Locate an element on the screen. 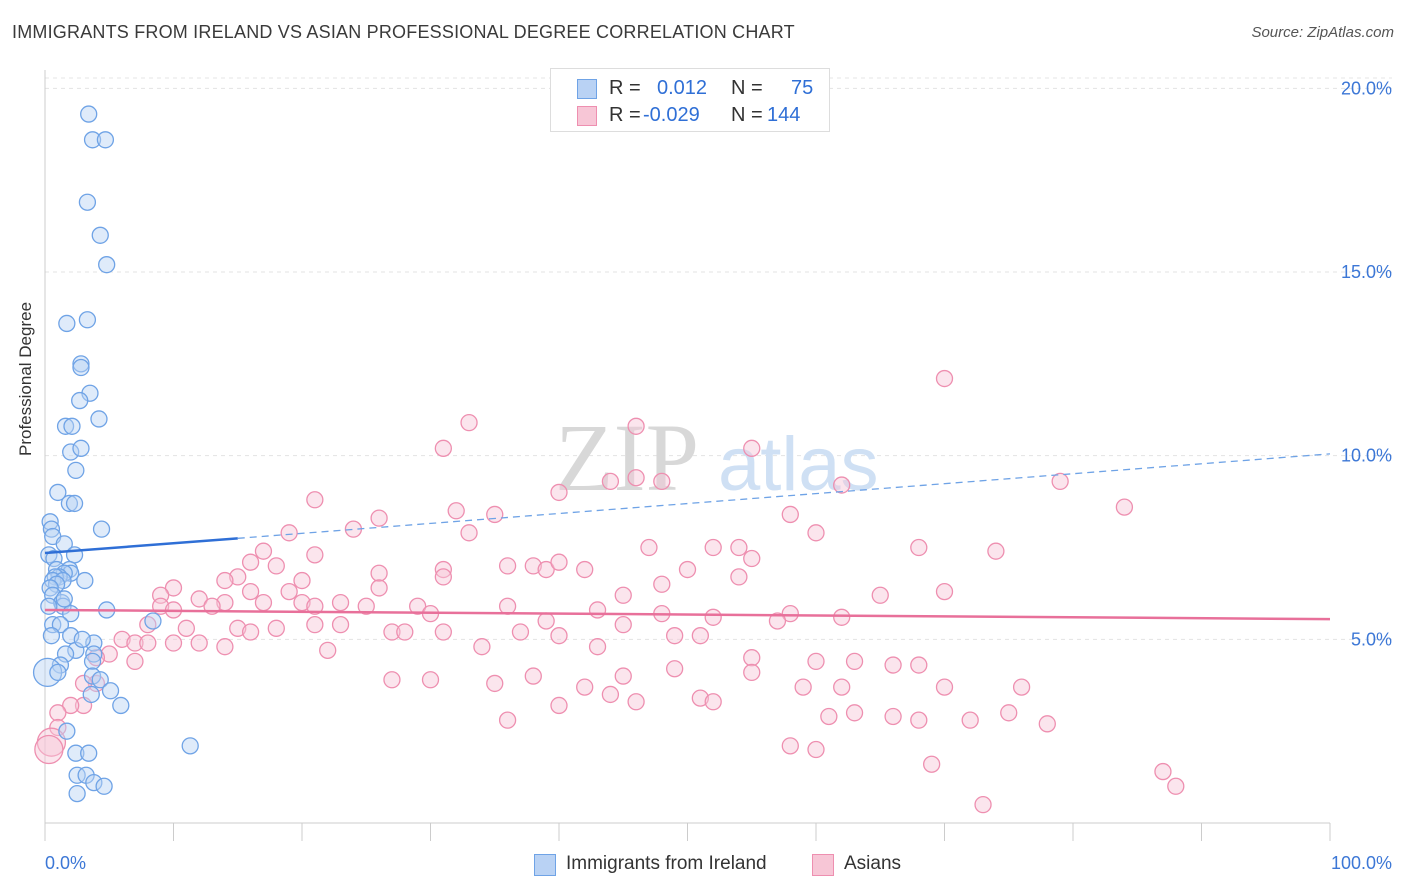  x-tick-label: 100.0% is located at coordinates (1361, 863).